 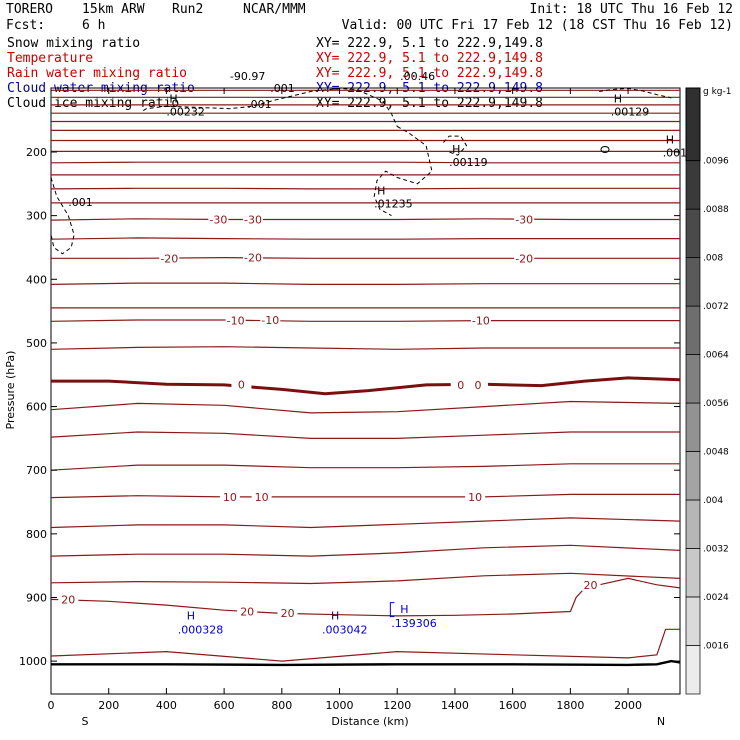 I want to click on legend-xy-top: XY= 222.9, 5.1 to 222.9,149.8, so click(x=429, y=43).